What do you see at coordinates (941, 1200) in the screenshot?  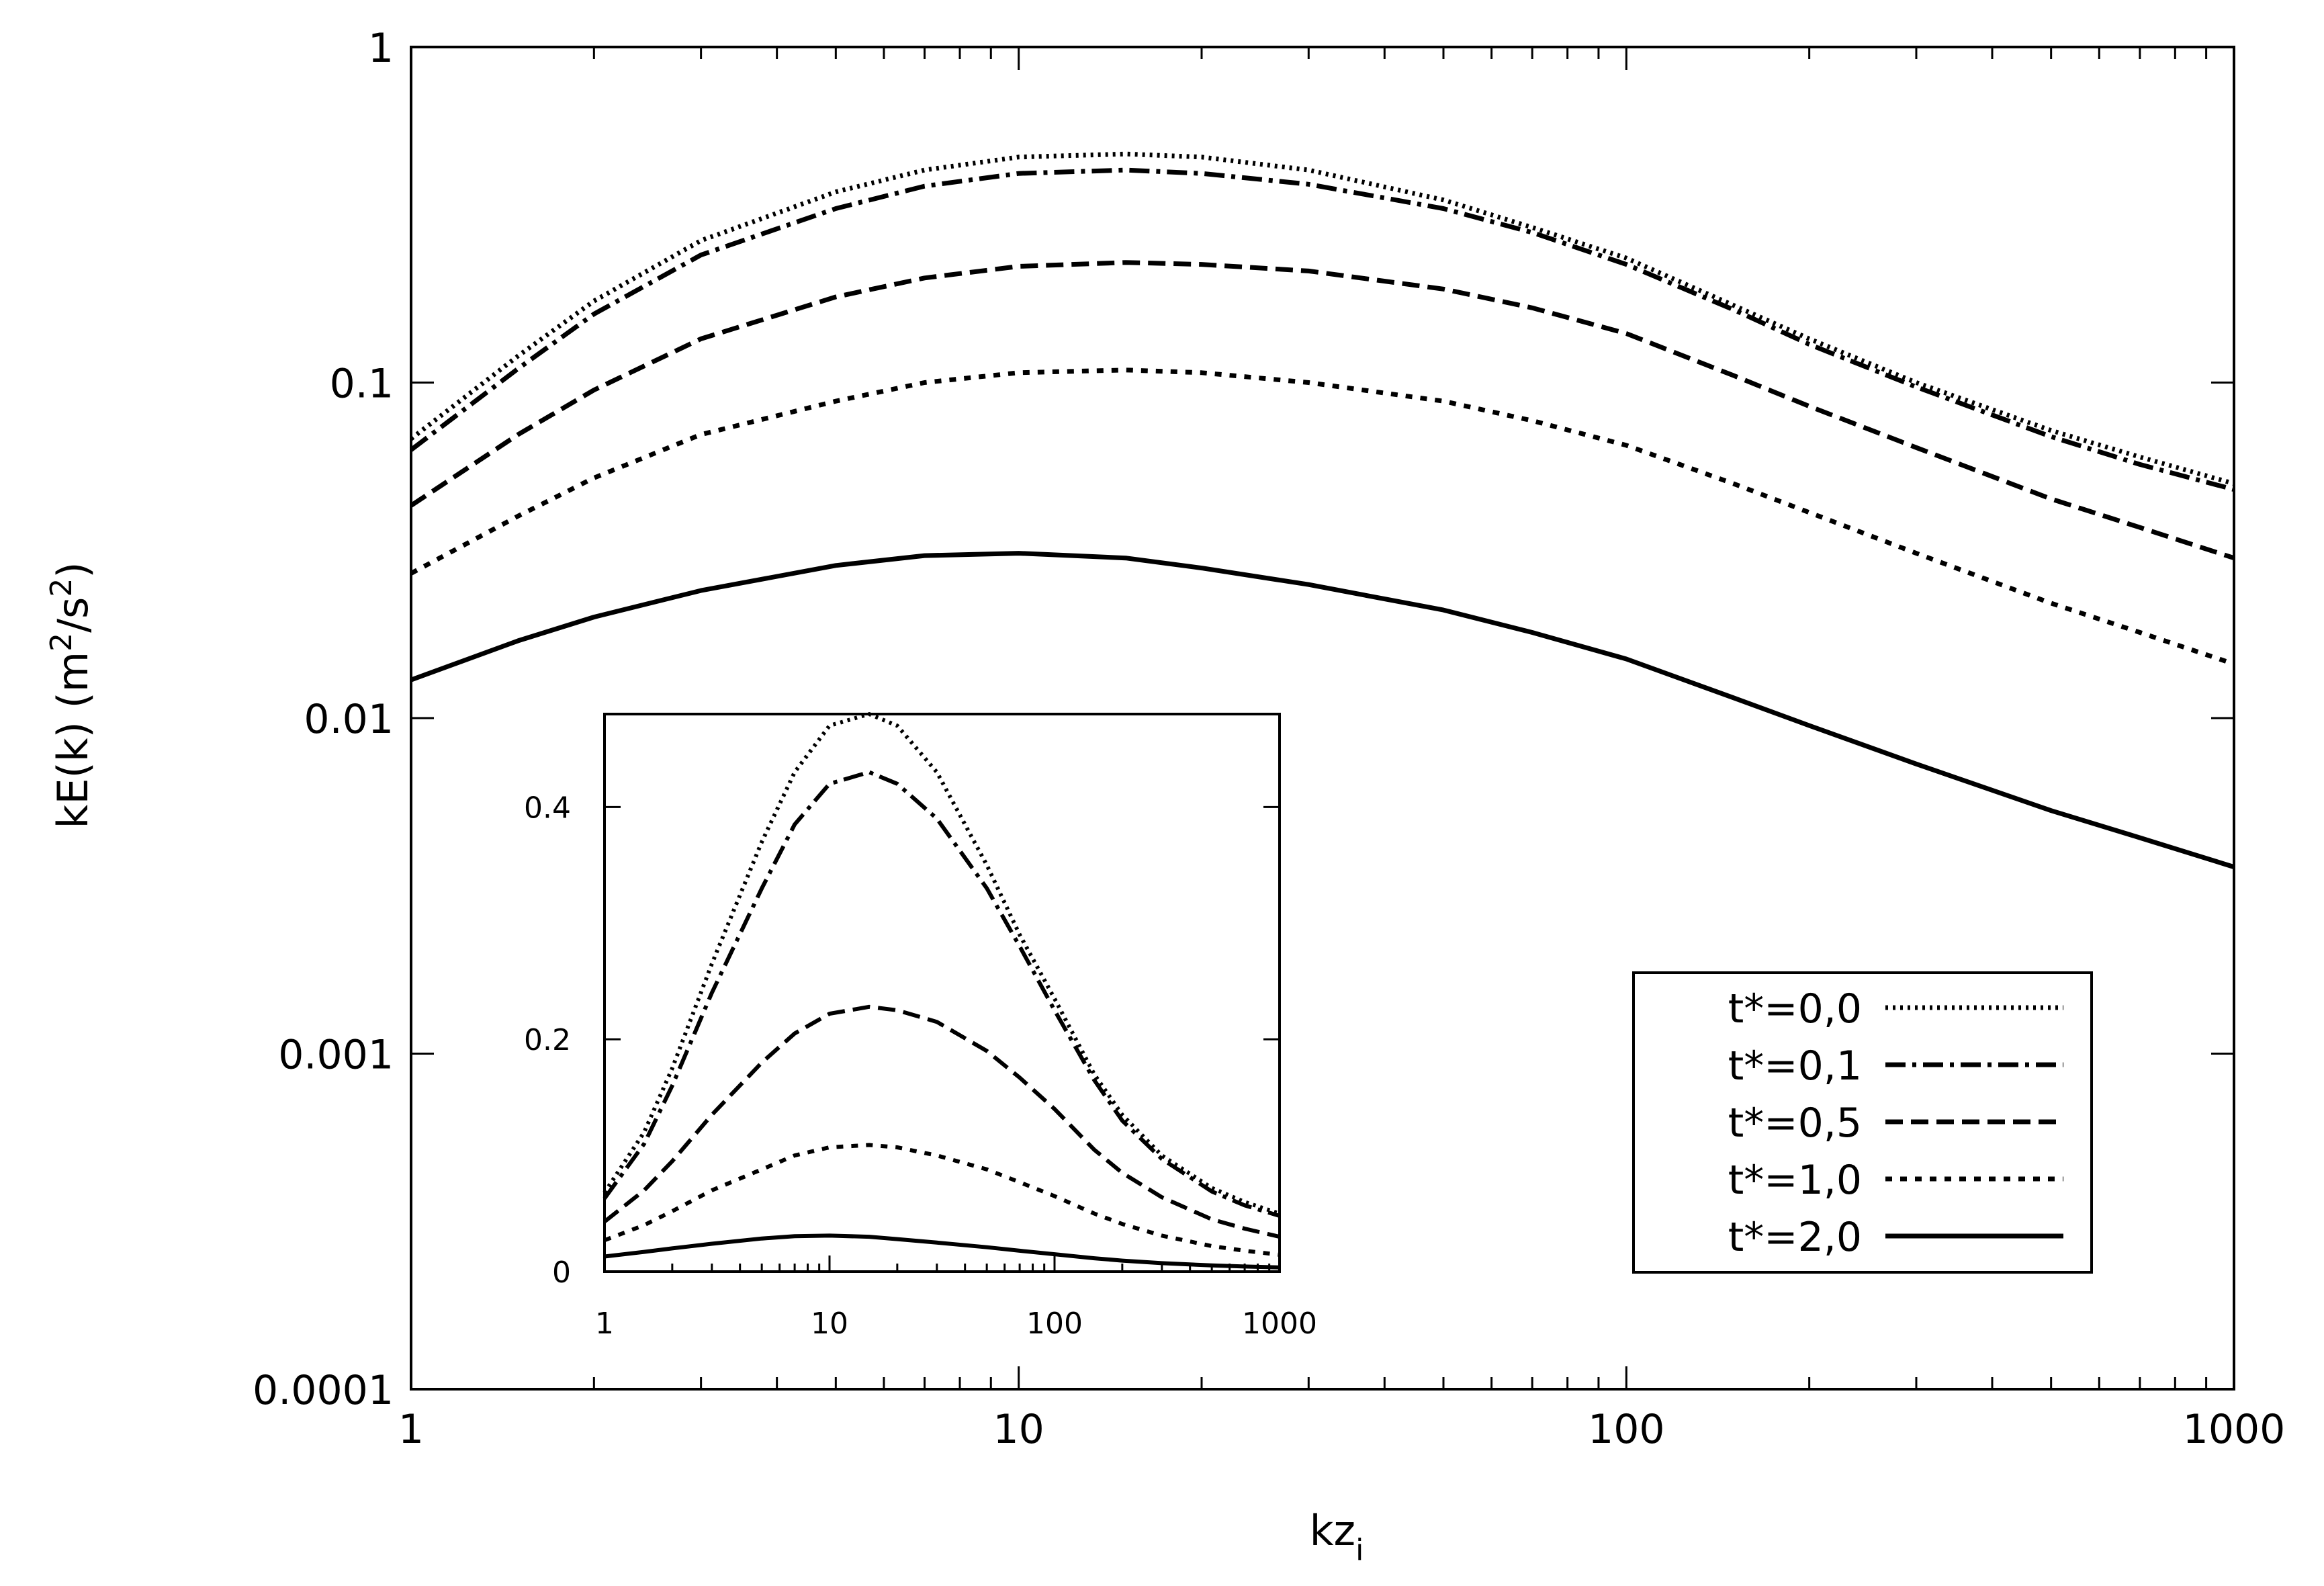 I see `inset-series-line-t--1-0` at bounding box center [941, 1200].